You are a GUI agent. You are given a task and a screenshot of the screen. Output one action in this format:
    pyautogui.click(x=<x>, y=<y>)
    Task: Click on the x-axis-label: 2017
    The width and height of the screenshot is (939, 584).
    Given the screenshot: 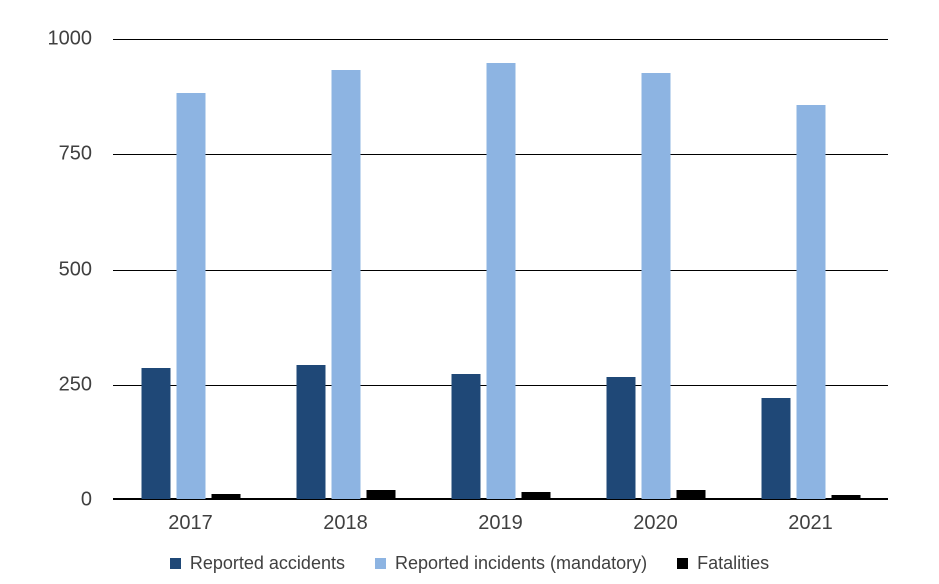 What is the action you would take?
    pyautogui.click(x=190, y=523)
    